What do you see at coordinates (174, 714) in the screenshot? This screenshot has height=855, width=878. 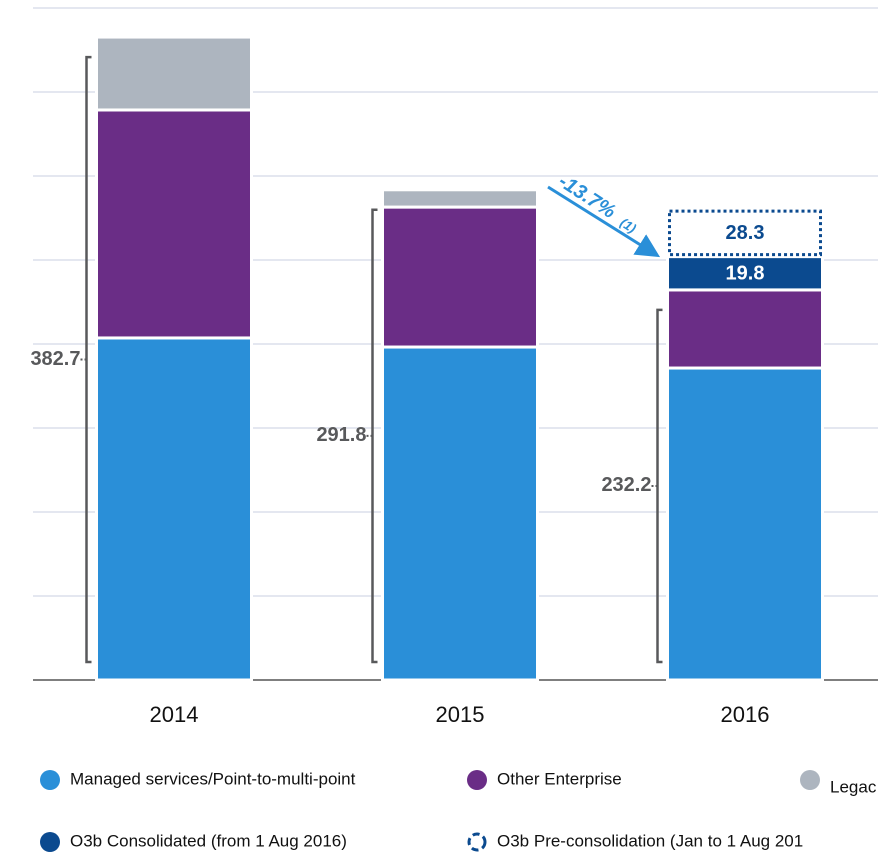 I see `x-tick-label: 2014` at bounding box center [174, 714].